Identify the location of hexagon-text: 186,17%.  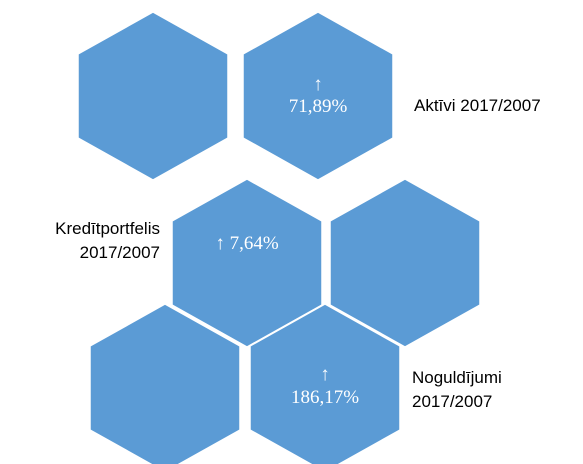
(325, 397).